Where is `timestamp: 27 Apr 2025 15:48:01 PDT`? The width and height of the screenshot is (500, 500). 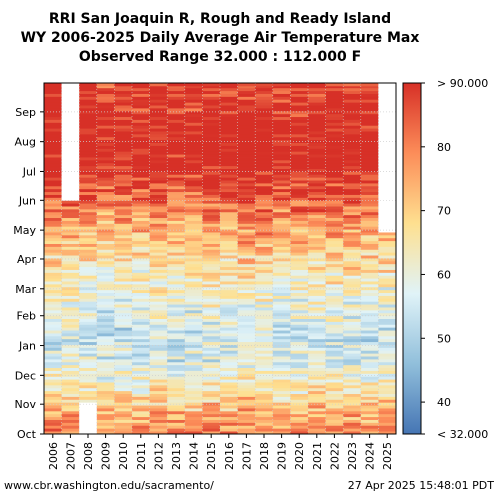
timestamp: 27 Apr 2025 15:48:01 PDT is located at coordinates (420, 485).